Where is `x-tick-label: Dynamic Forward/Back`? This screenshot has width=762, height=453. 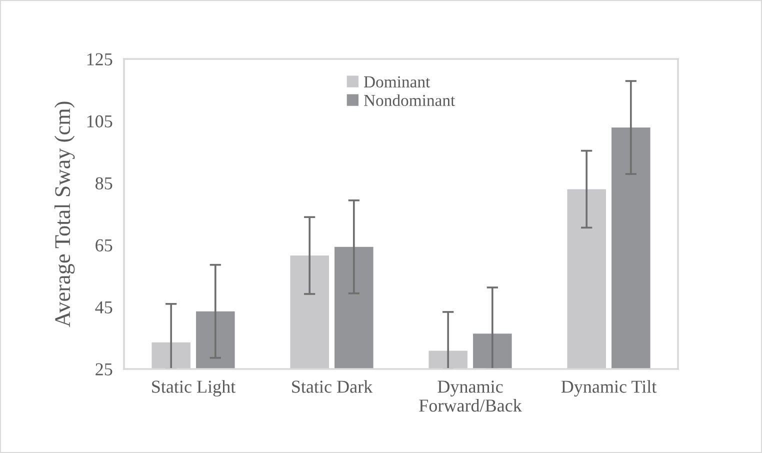
x-tick-label: Dynamic Forward/Back is located at coordinates (470, 396).